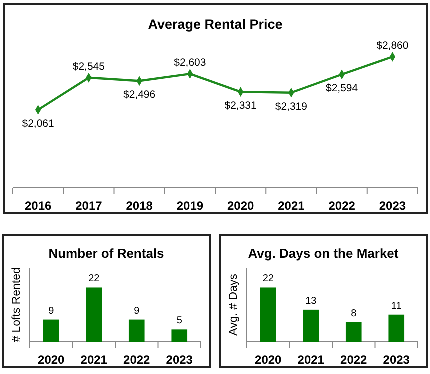 Image resolution: width=430 pixels, height=374 pixels. I want to click on chart-title: Average Rental Price, so click(216, 24).